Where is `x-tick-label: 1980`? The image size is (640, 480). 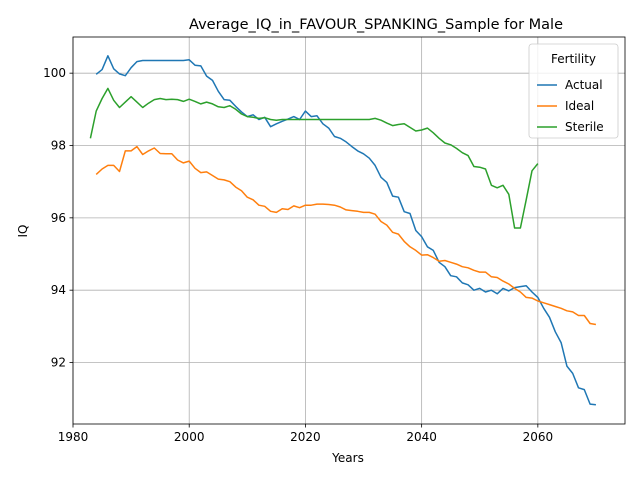 x-tick-label: 1980 is located at coordinates (73, 437).